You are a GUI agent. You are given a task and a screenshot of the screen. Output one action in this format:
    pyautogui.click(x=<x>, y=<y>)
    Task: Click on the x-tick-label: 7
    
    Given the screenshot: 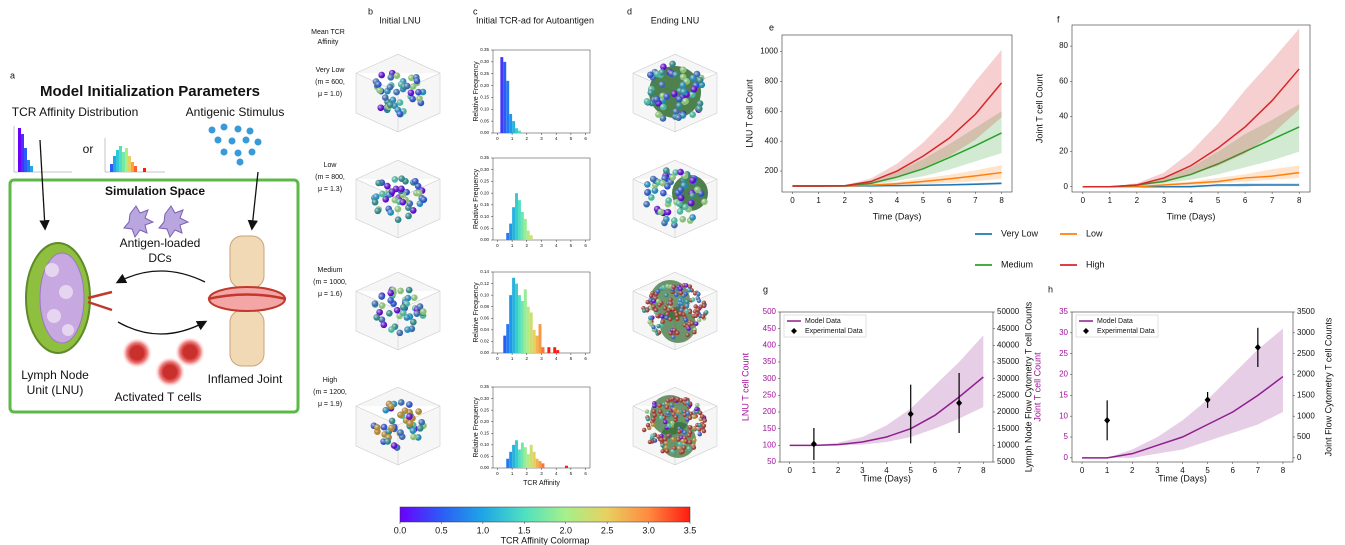 What is the action you would take?
    pyautogui.click(x=959, y=470)
    